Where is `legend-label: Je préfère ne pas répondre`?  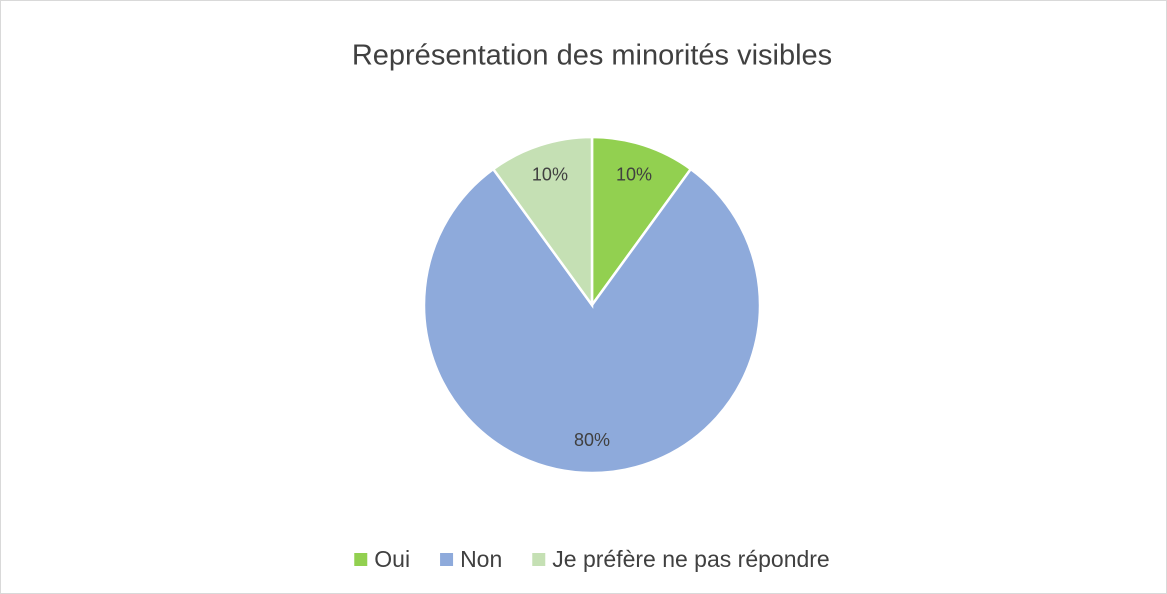
legend-label: Je préfère ne pas répondre is located at coordinates (690, 559).